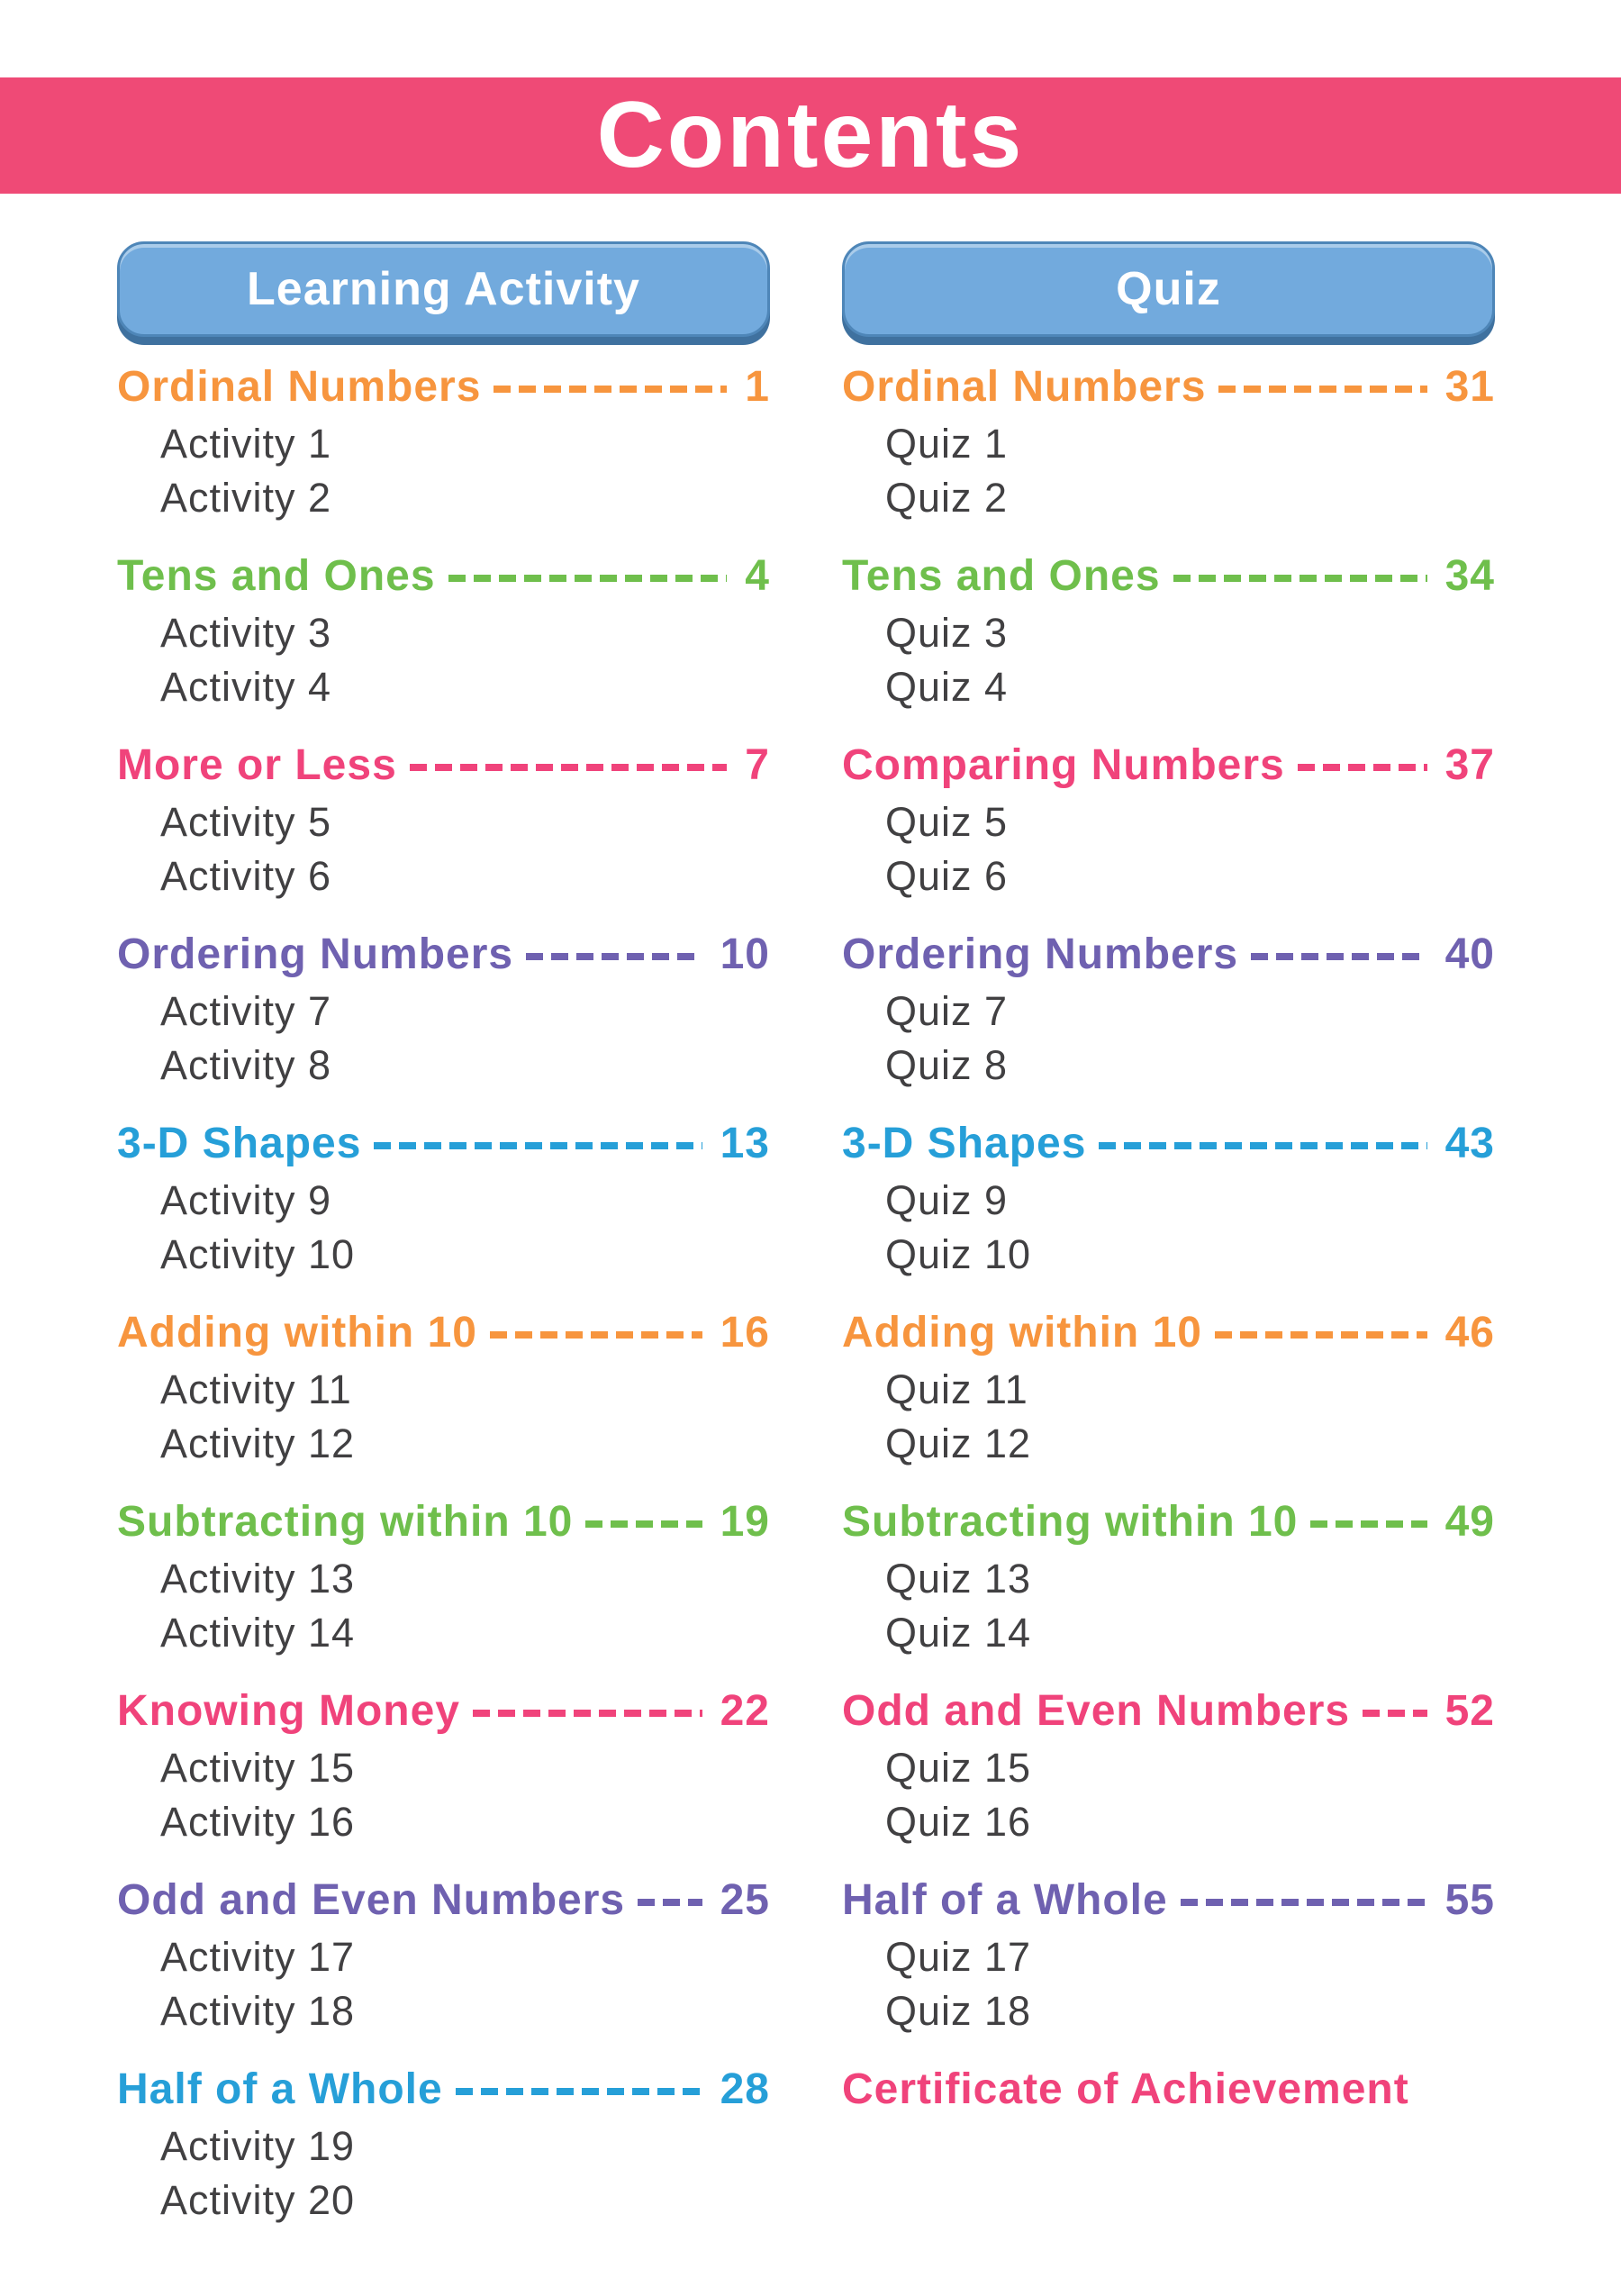 Image resolution: width=1621 pixels, height=2296 pixels. Describe the element at coordinates (258, 1957) in the screenshot. I see `toc-item: Activity 17` at that location.